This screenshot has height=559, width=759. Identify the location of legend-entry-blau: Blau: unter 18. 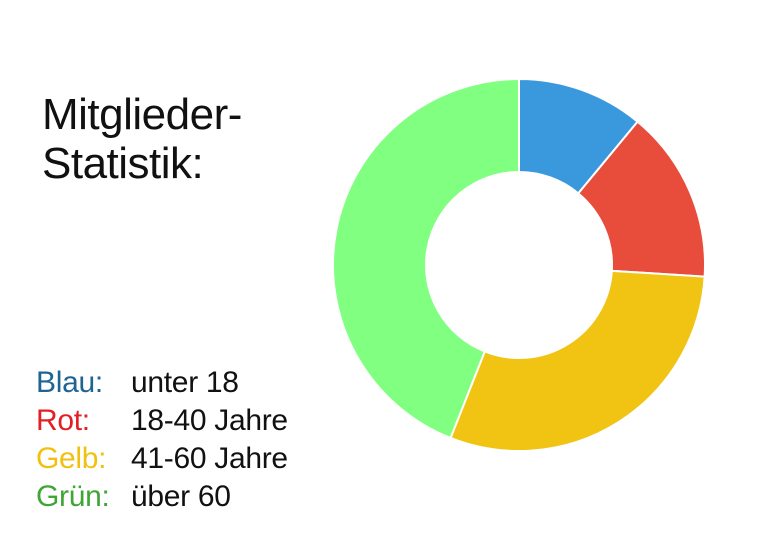
(162, 383).